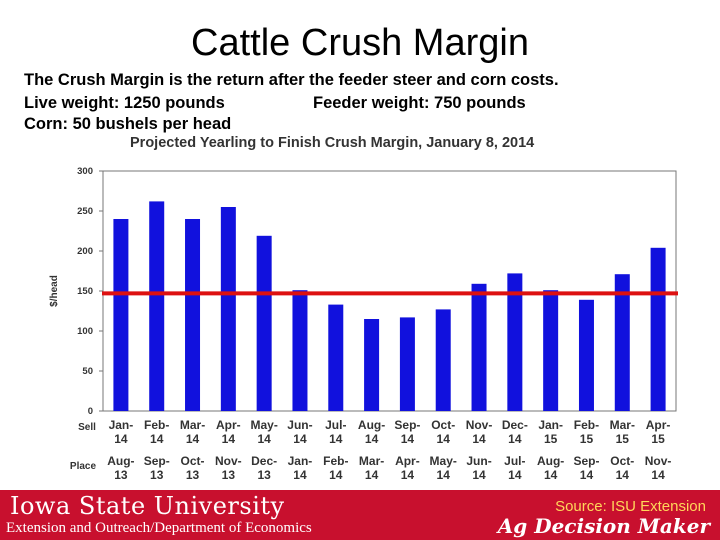  Describe the element at coordinates (335, 461) in the screenshot. I see `place-month-label: Feb-` at that location.